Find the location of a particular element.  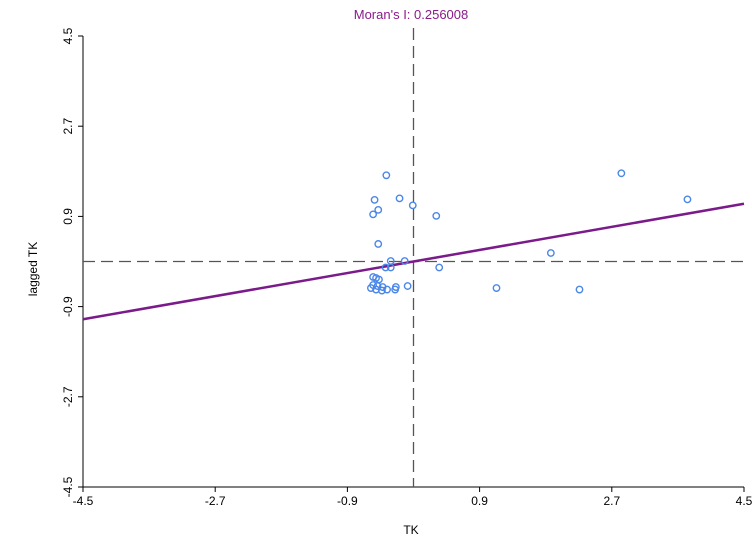

x-tick-label: 4.5 is located at coordinates (744, 501).